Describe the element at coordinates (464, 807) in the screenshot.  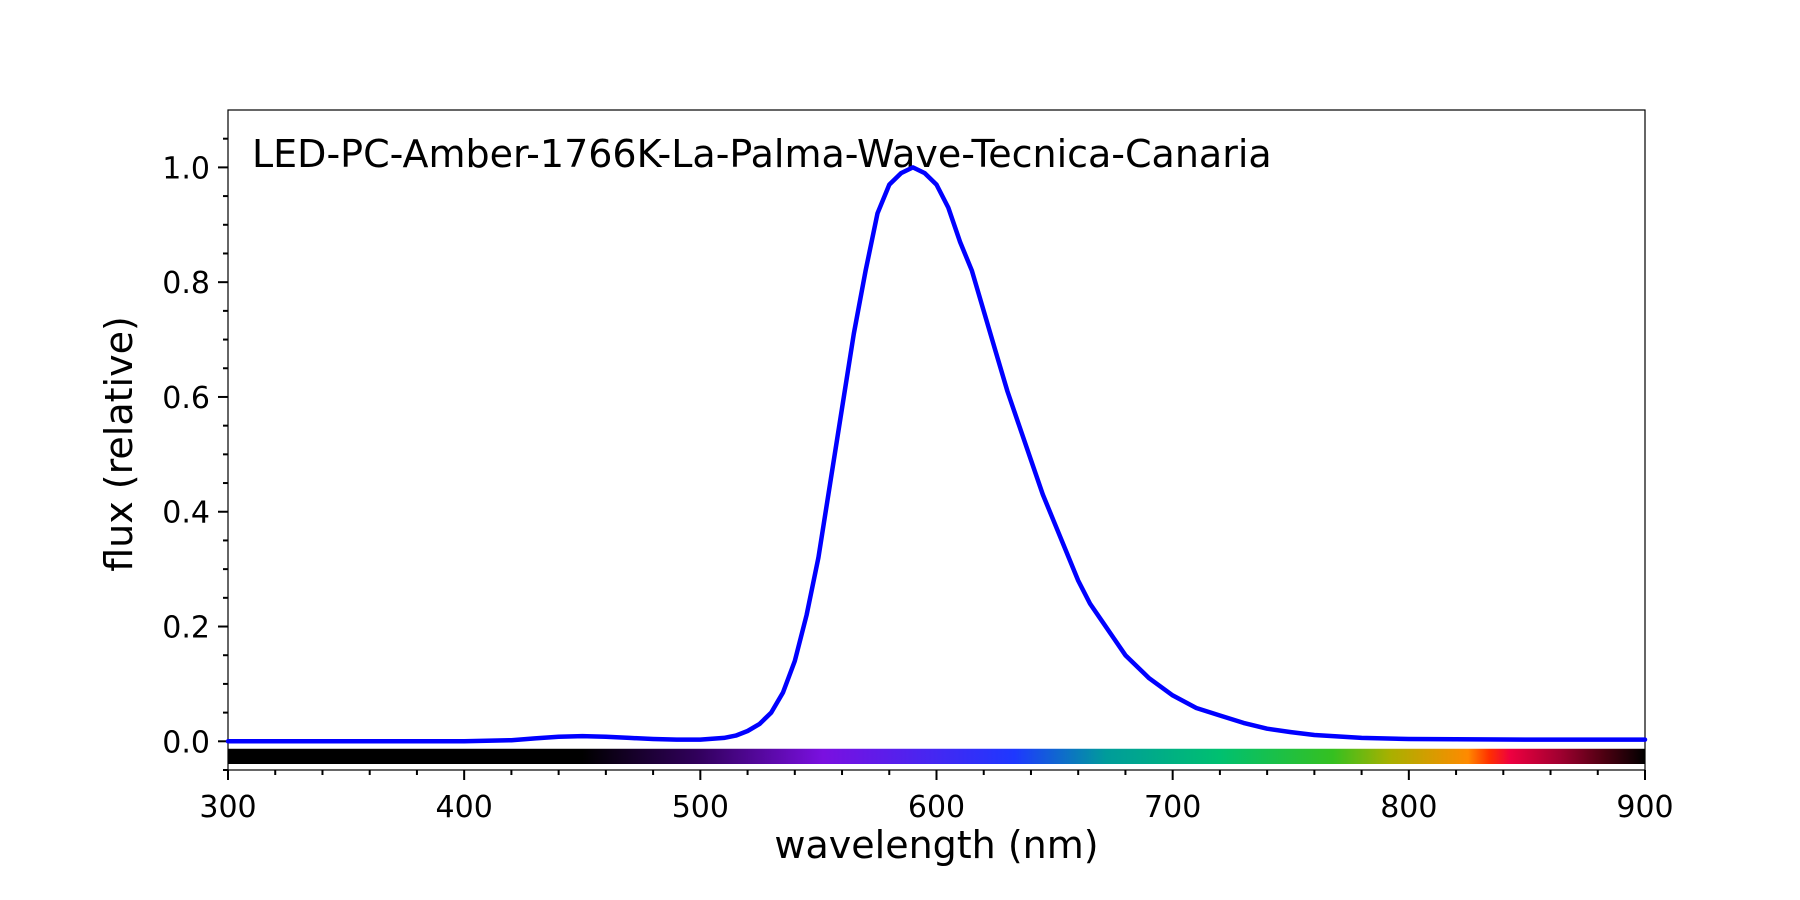
I see `x-tick-label: 400` at that location.